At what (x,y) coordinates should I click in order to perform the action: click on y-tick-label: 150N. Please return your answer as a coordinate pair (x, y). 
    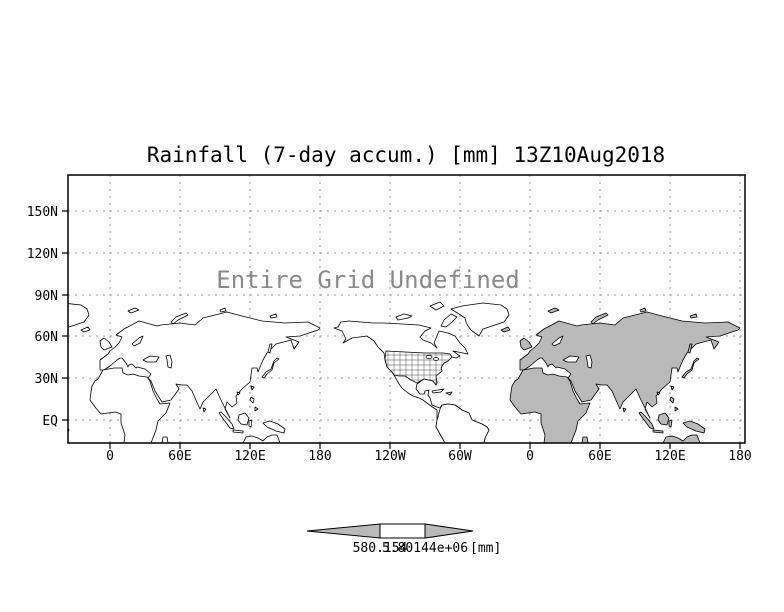
    Looking at the image, I should click on (42, 212).